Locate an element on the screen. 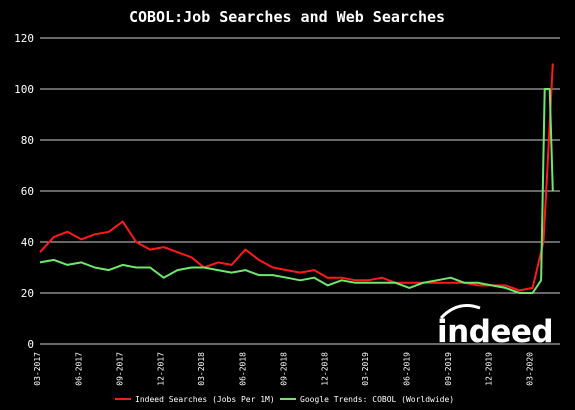 This screenshot has height=410, width=575. y-tick-label: 120 is located at coordinates (24, 38).